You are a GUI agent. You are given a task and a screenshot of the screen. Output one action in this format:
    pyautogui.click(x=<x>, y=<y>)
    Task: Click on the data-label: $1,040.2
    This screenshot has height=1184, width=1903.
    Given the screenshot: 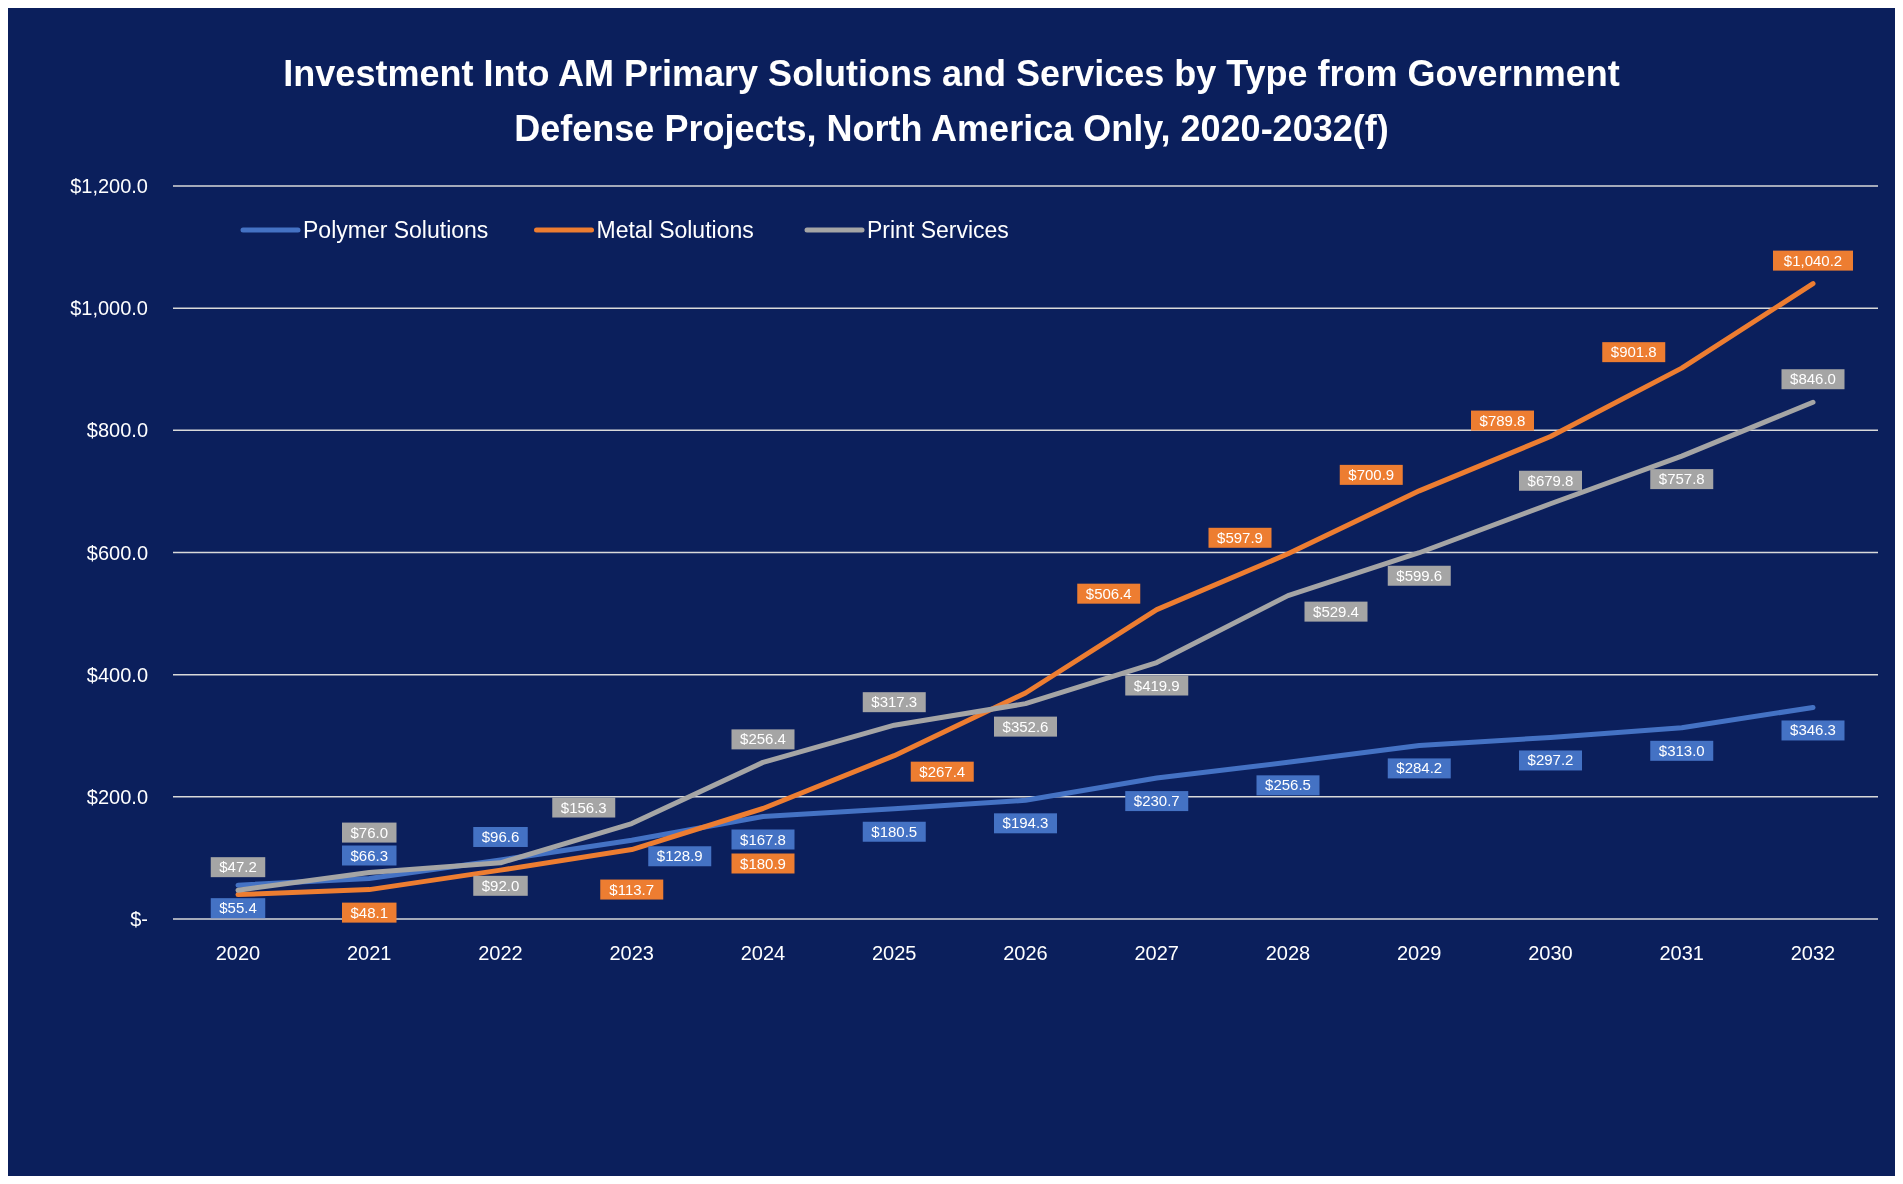 What is the action you would take?
    pyautogui.click(x=1813, y=260)
    